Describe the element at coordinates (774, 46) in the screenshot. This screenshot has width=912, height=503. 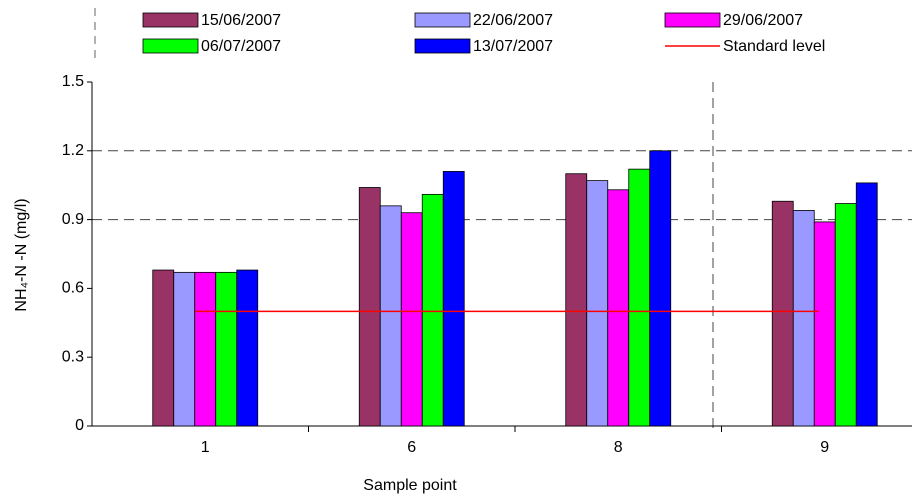
I see `legend-label: Standard level` at that location.